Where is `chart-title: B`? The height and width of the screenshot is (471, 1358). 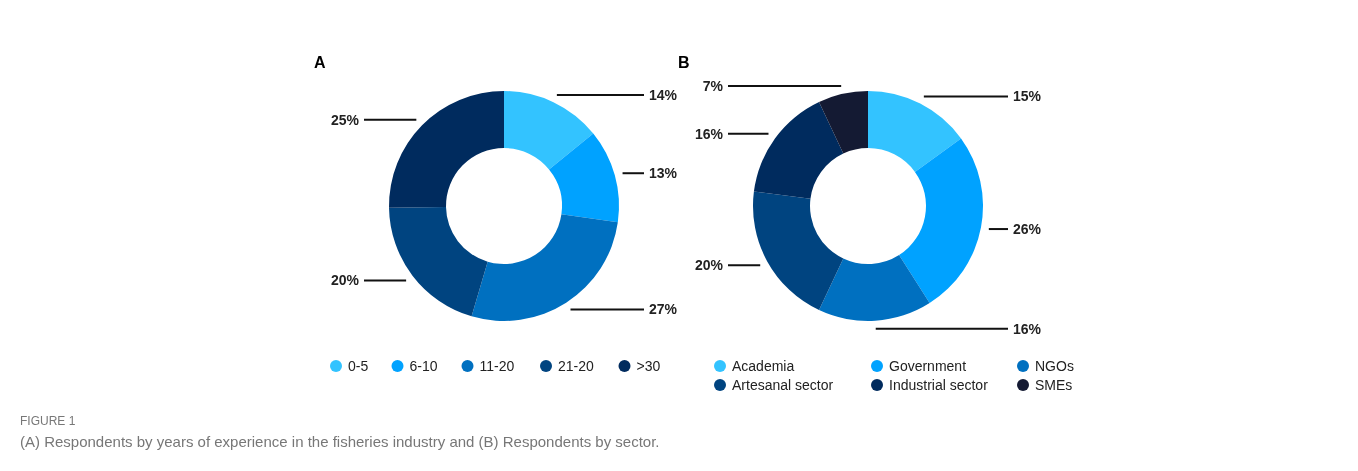 chart-title: B is located at coordinates (684, 62).